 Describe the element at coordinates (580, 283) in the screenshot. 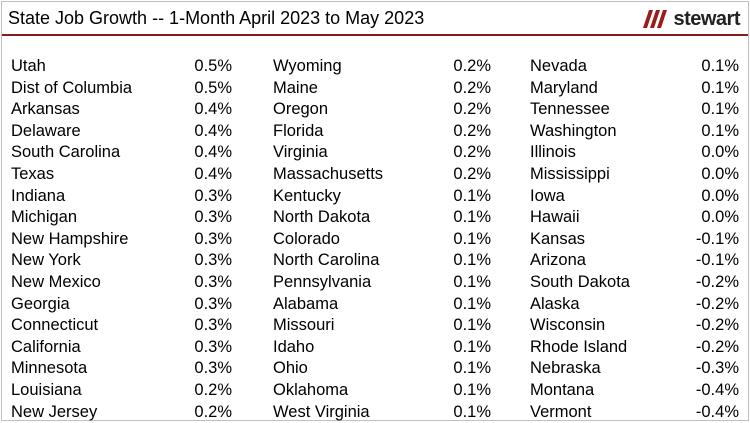

I see `state-name: South Dakota` at that location.